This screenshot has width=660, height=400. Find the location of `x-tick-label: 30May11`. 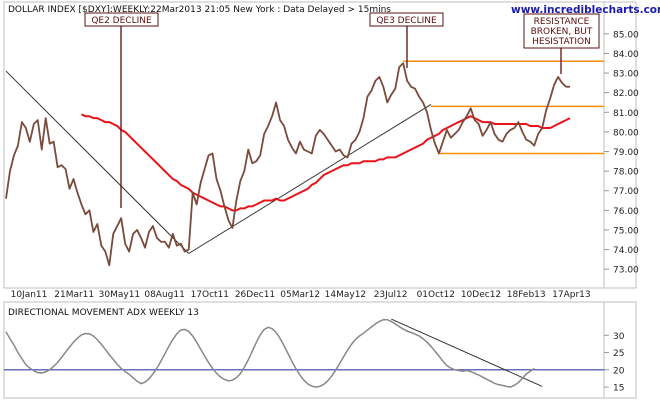

x-tick-label: 30May11 is located at coordinates (120, 295).